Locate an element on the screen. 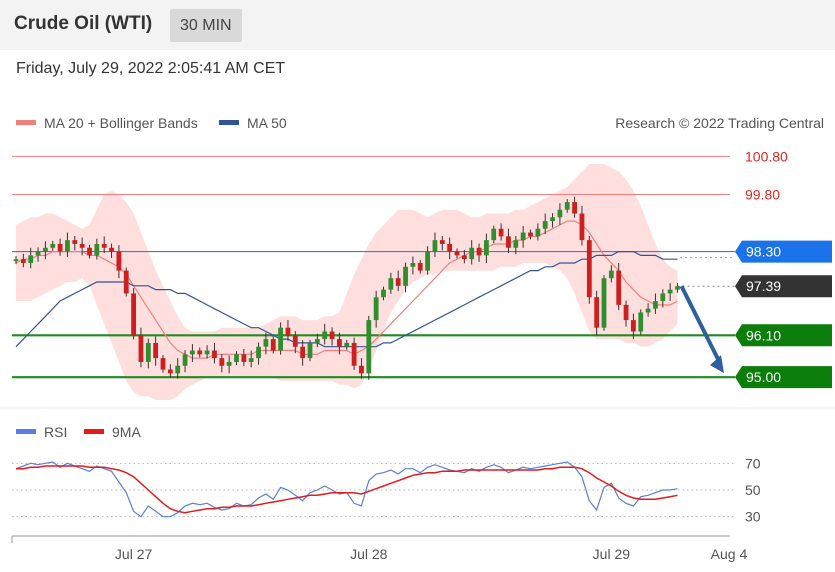 This screenshot has width=835, height=572. x-axis-tick-label: Jul 27 is located at coordinates (134, 554).